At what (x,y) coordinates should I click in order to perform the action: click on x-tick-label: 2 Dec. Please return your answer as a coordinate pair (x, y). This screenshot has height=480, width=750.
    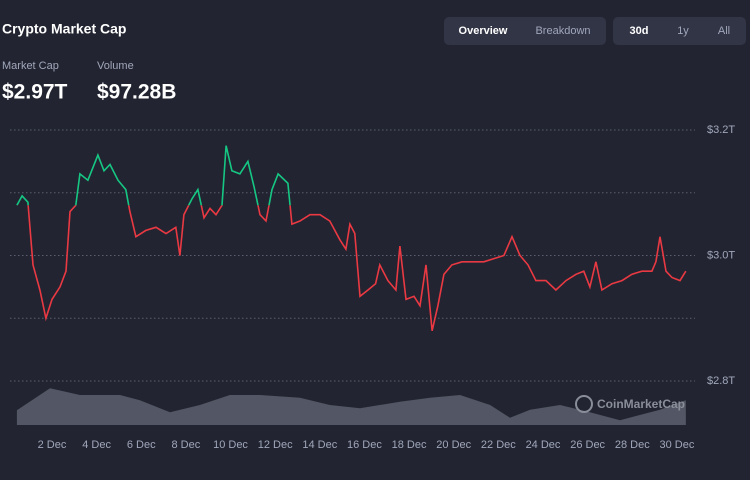
    Looking at the image, I should click on (52, 445).